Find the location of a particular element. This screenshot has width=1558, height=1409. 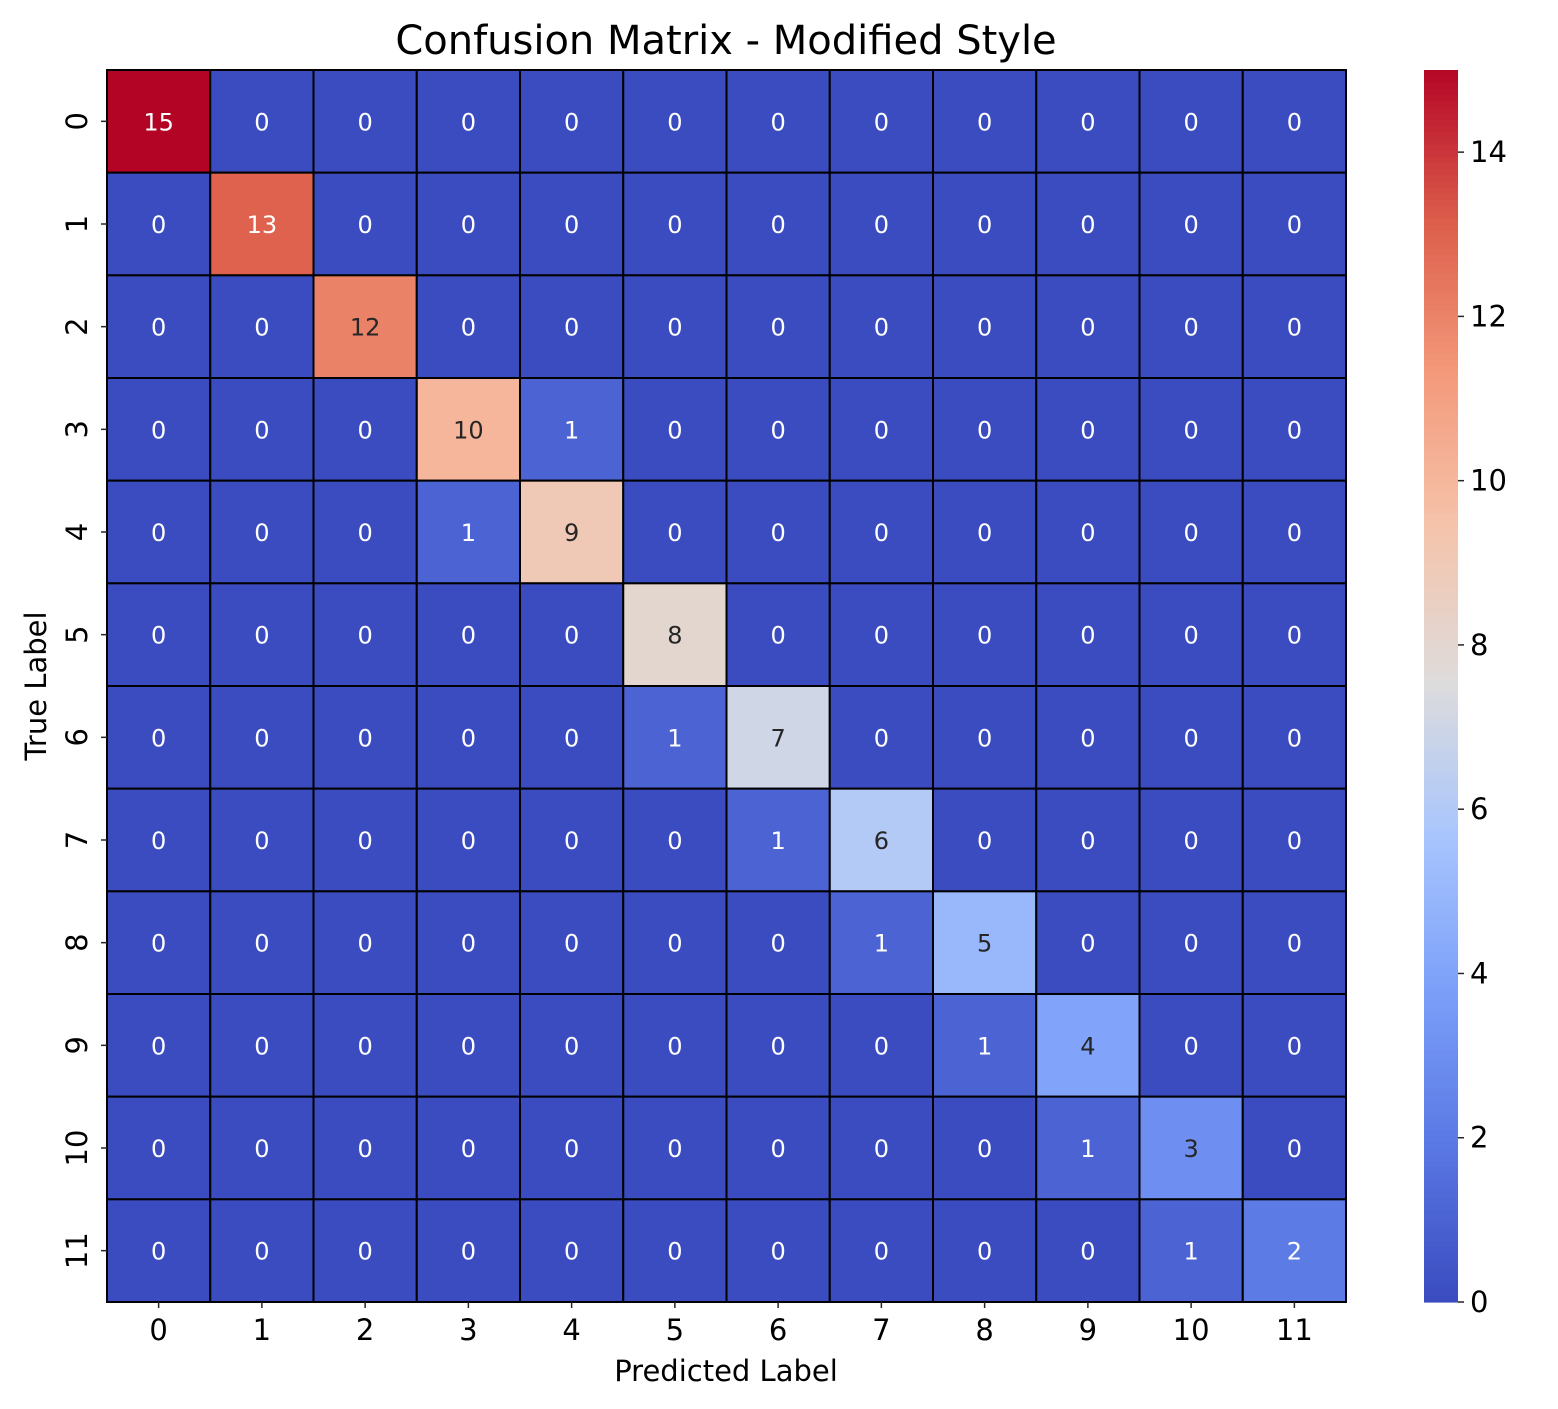

cell-annotation: 4 is located at coordinates (1087, 1046).